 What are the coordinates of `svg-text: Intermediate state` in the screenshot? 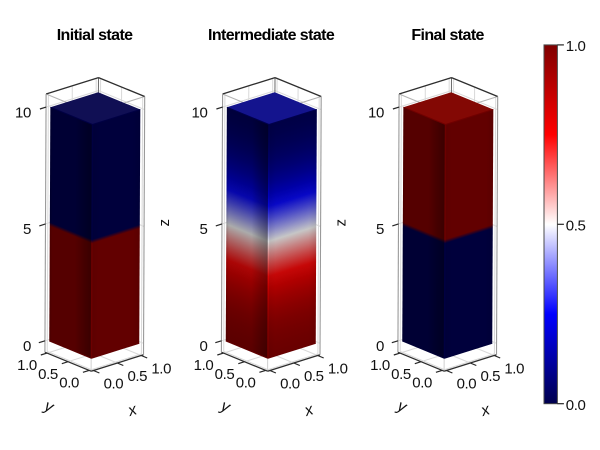 It's located at (271, 35).